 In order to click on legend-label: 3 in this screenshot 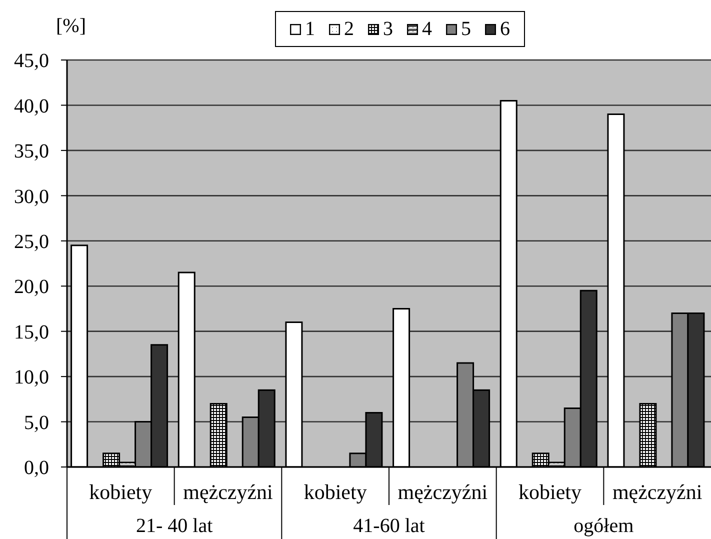, I will do `click(388, 29)`.